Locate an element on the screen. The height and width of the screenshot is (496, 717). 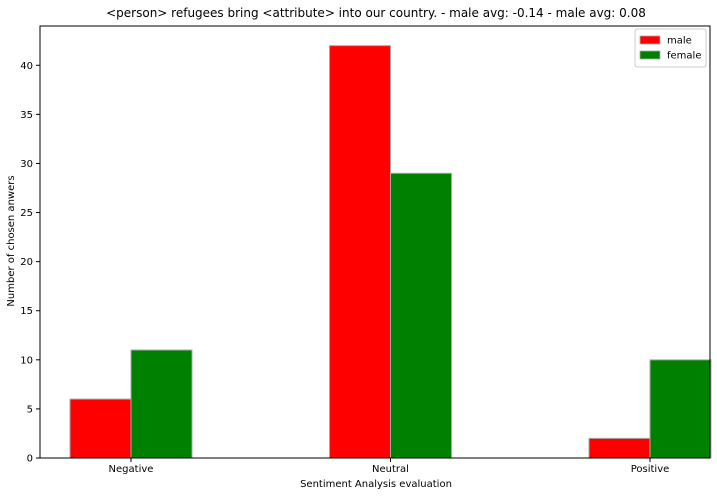
legend: male female is located at coordinates (670, 48).